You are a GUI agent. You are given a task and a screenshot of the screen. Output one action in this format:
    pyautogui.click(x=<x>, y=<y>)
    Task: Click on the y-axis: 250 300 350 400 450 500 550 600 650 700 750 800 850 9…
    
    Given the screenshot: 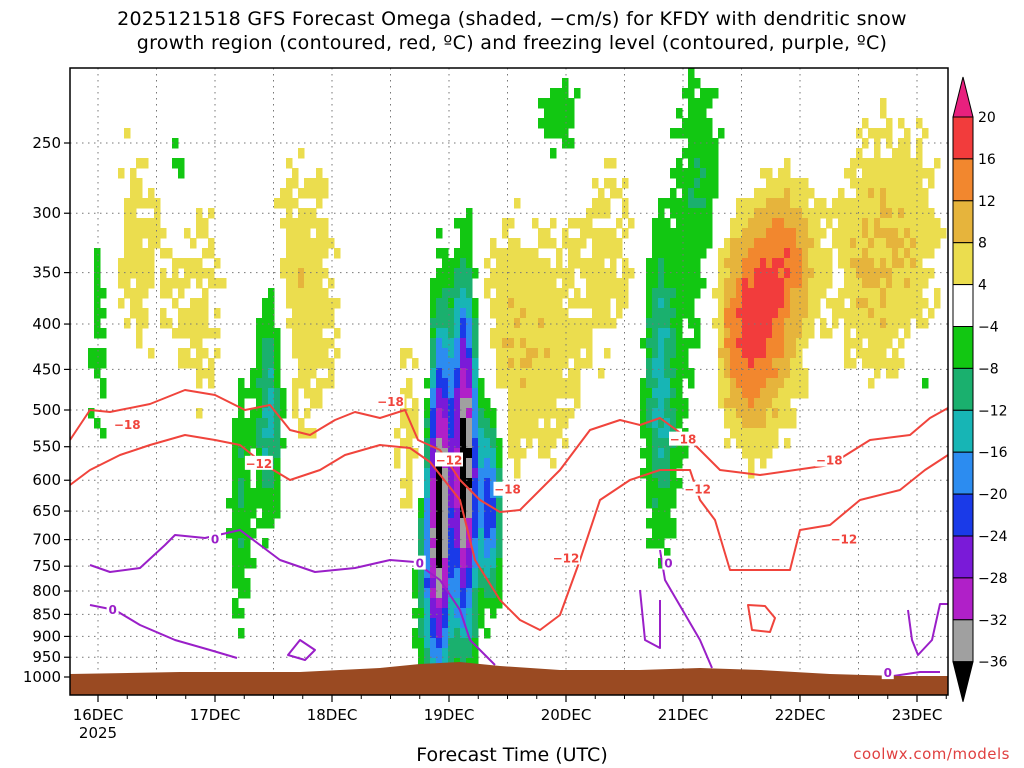 What is the action you would take?
    pyautogui.click(x=46, y=410)
    